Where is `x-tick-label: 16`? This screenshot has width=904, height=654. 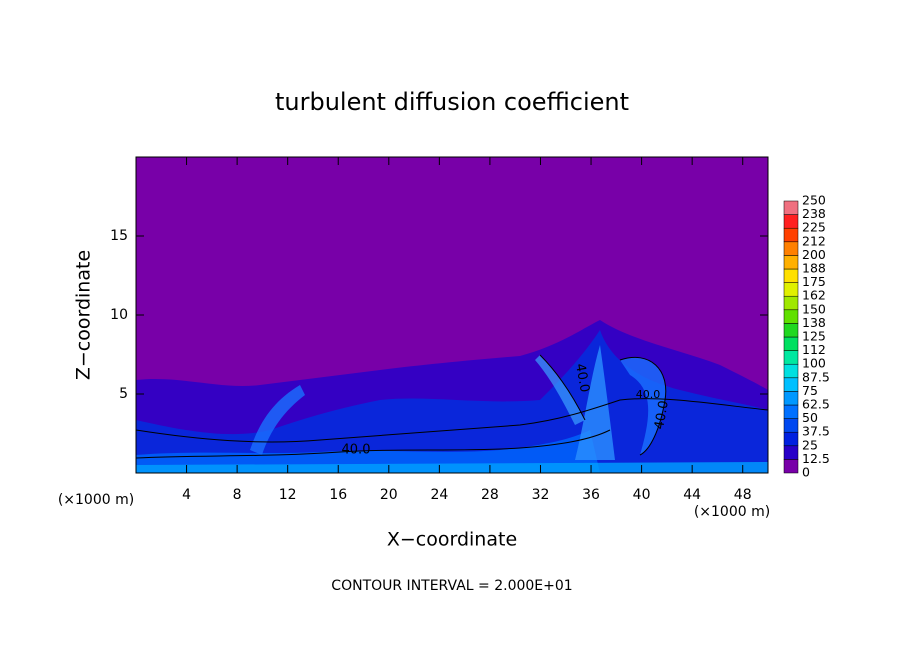
x-tick-label: 16 is located at coordinates (338, 495).